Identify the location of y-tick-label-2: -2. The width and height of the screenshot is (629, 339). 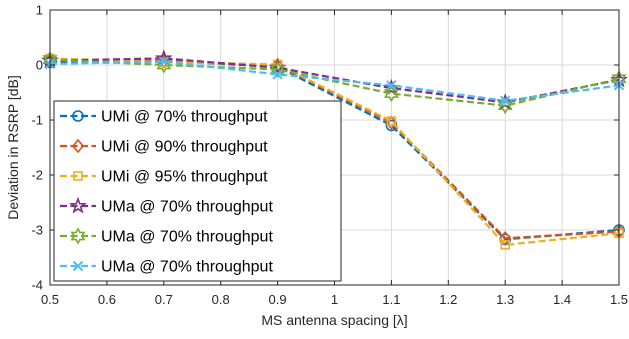
(37, 175).